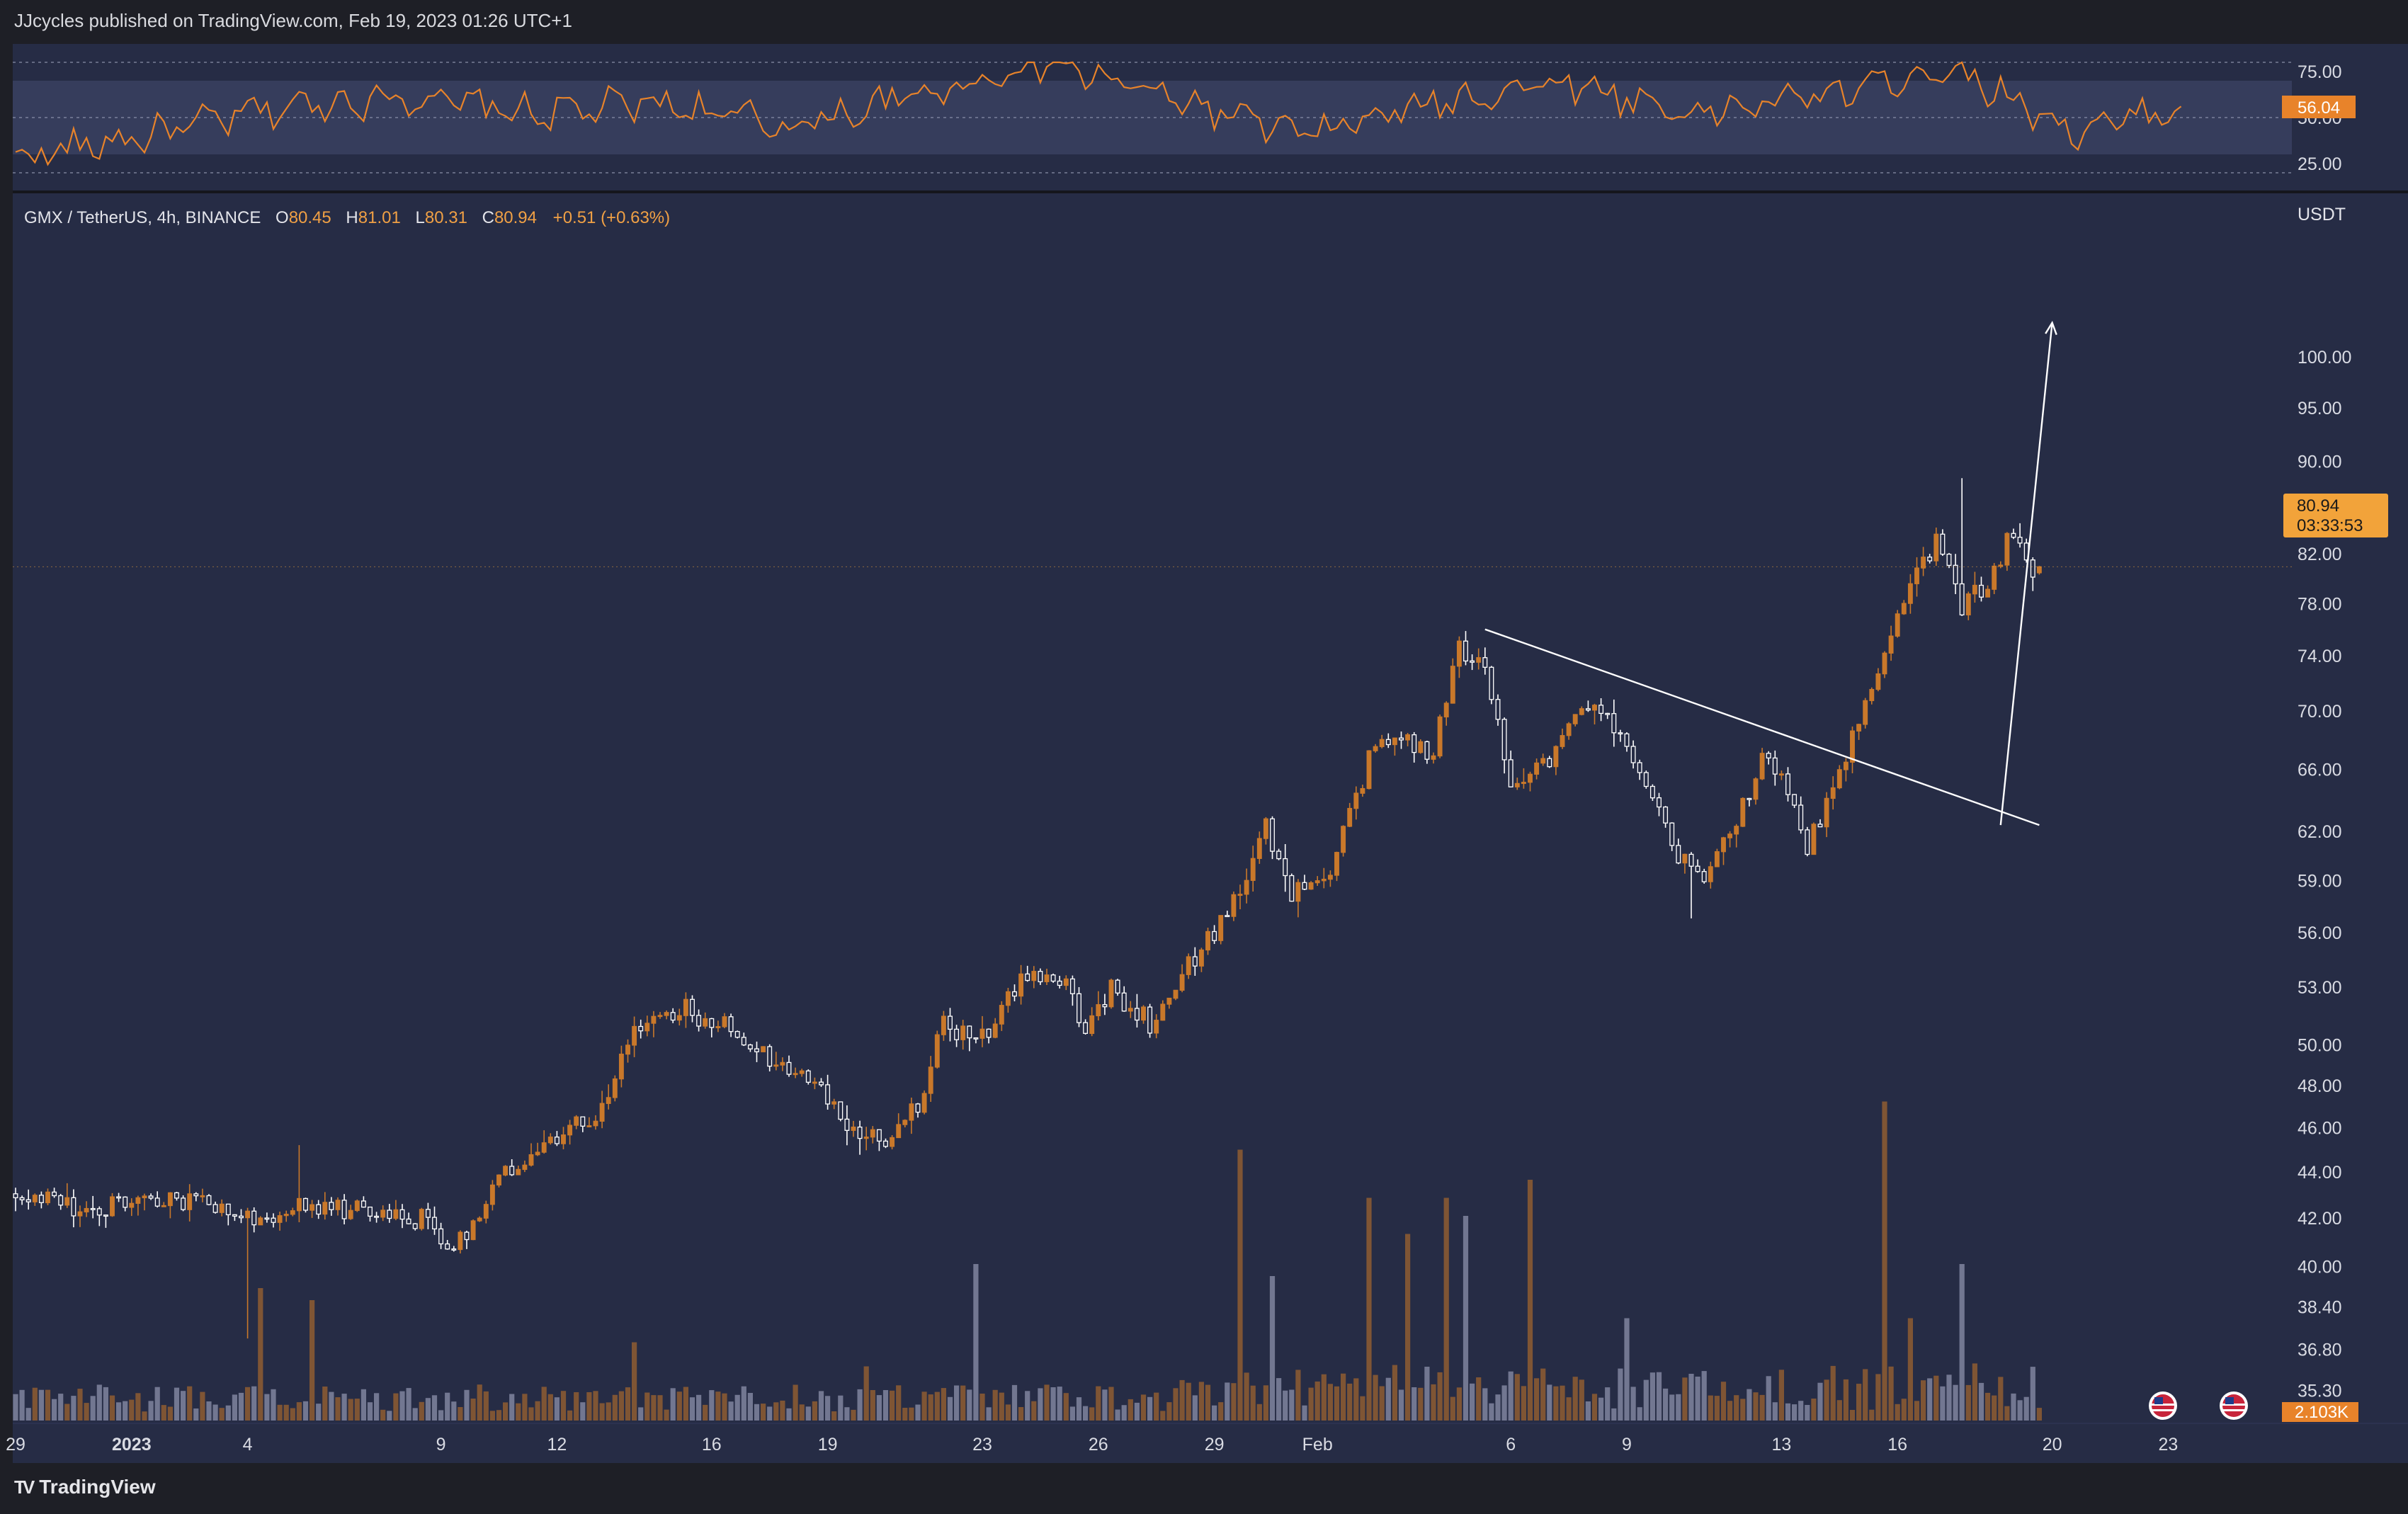 This screenshot has width=2408, height=1514. What do you see at coordinates (1771, 573) in the screenshot?
I see `annotation-layer` at bounding box center [1771, 573].